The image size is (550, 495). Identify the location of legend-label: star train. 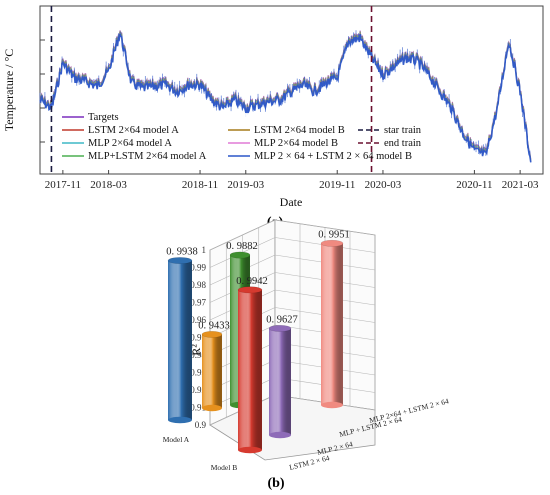
(403, 130).